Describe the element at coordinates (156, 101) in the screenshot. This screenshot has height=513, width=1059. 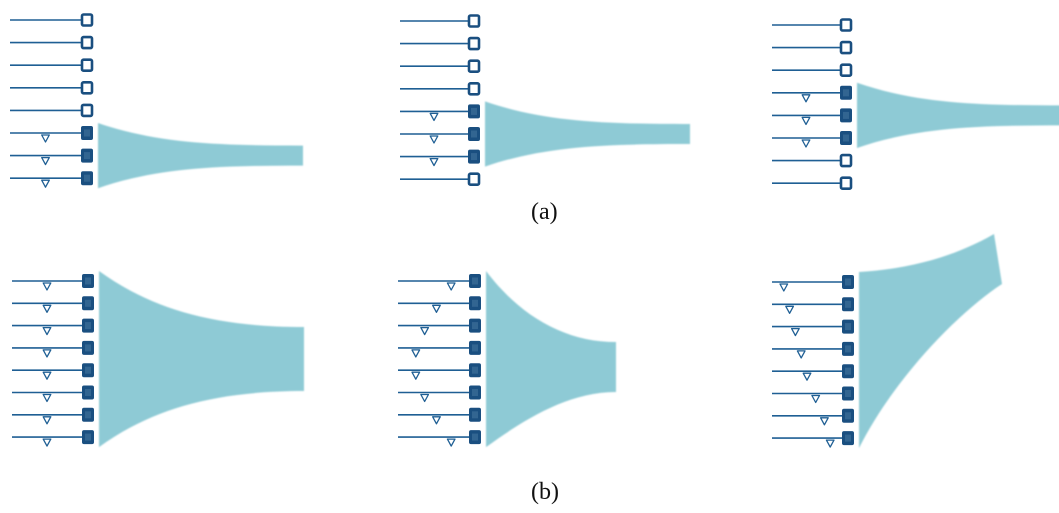
I see `panel-subarray-bottom` at that location.